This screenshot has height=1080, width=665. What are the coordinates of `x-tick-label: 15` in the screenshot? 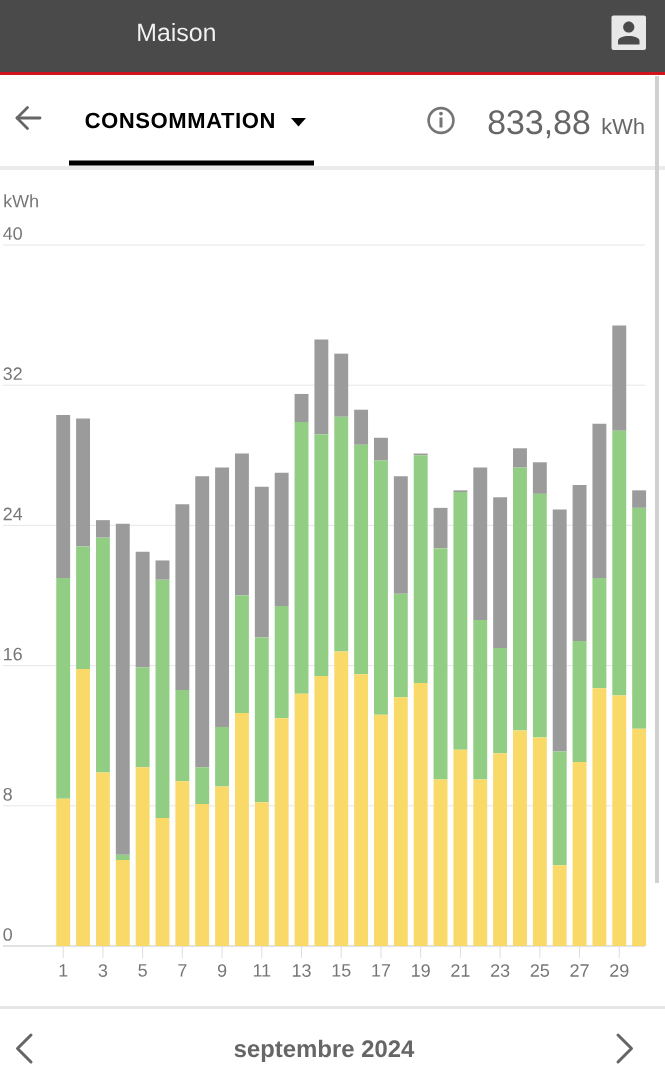 It's located at (341, 970).